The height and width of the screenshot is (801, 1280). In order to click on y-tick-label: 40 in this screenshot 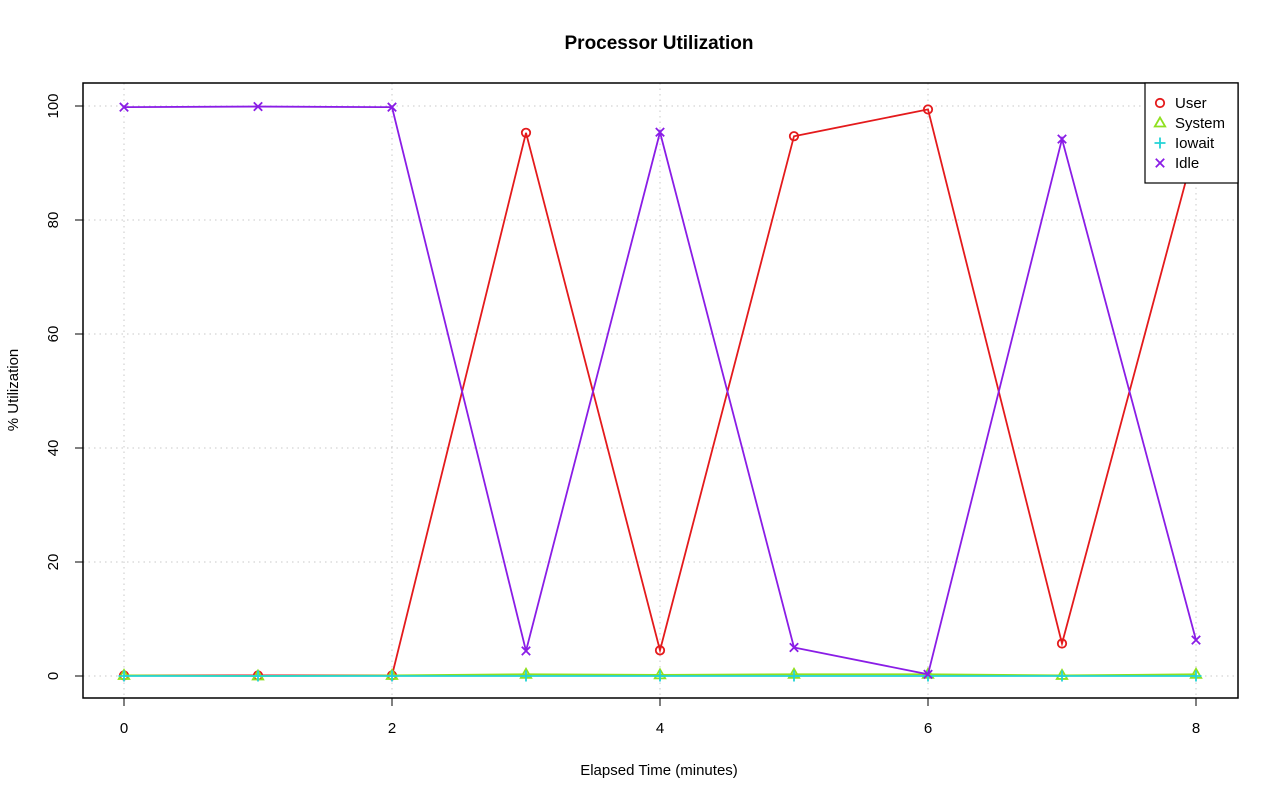, I will do `click(53, 448)`.